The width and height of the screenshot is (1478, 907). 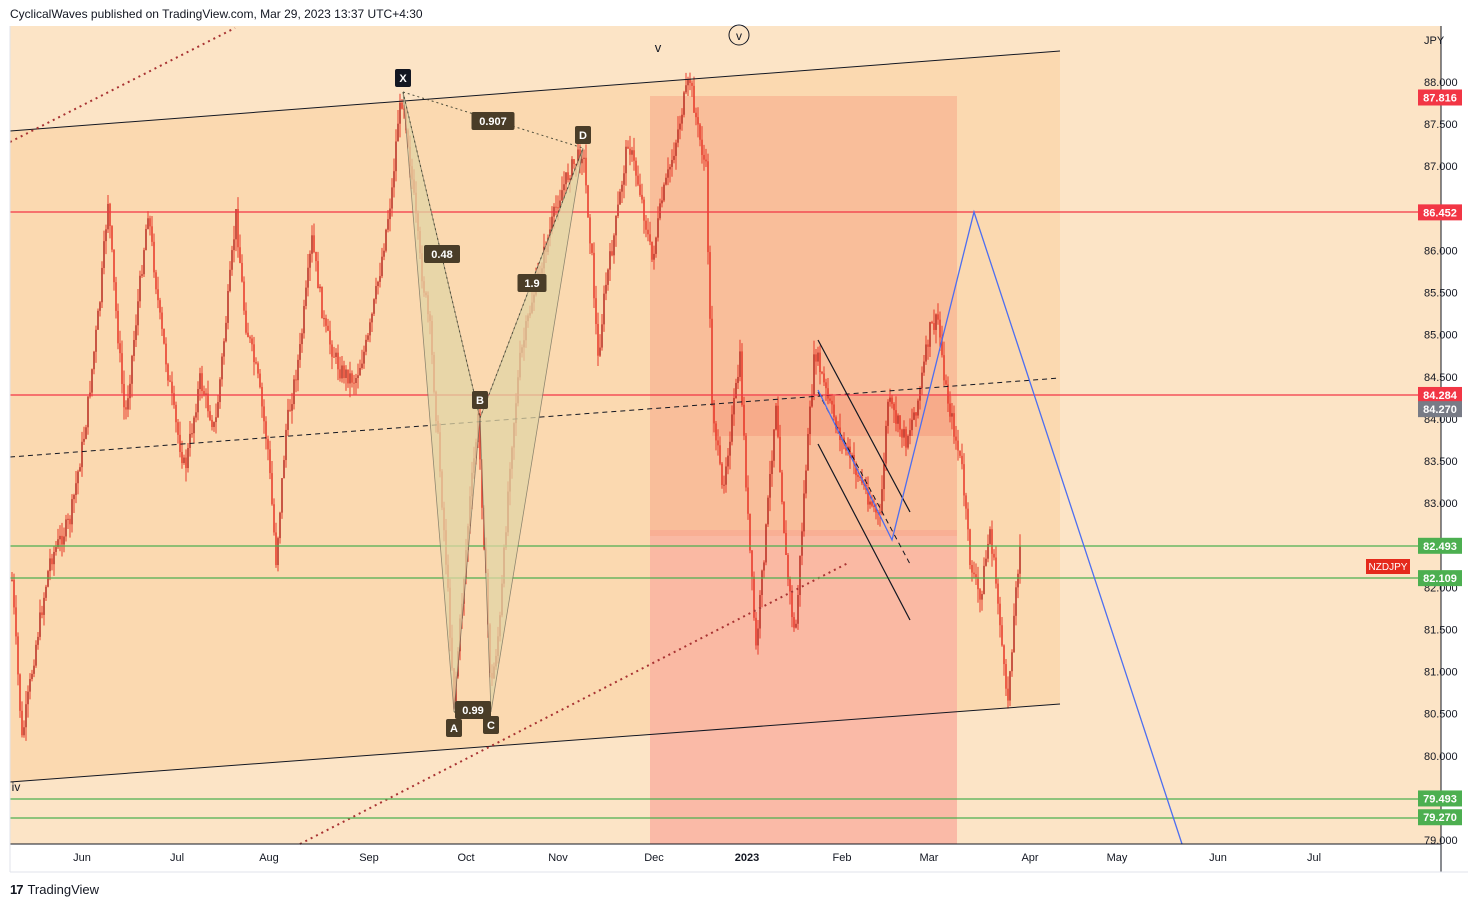 What do you see at coordinates (485, 415) in the screenshot?
I see `ratio-labels: 0.907 0.48 1.9 0.99` at bounding box center [485, 415].